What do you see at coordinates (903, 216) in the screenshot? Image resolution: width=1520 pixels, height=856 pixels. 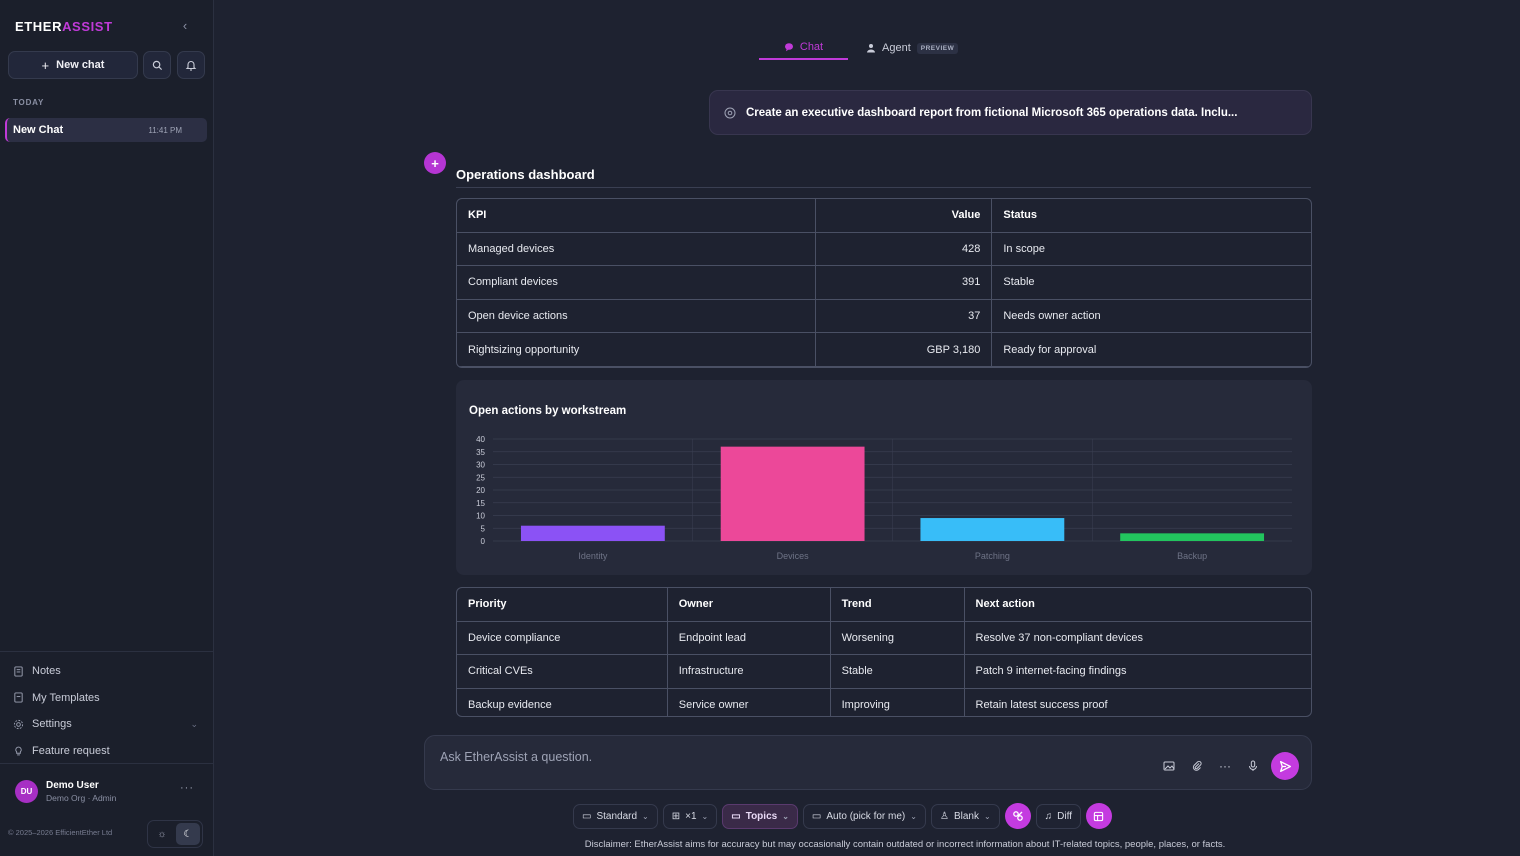 I see `column-header: Value` at bounding box center [903, 216].